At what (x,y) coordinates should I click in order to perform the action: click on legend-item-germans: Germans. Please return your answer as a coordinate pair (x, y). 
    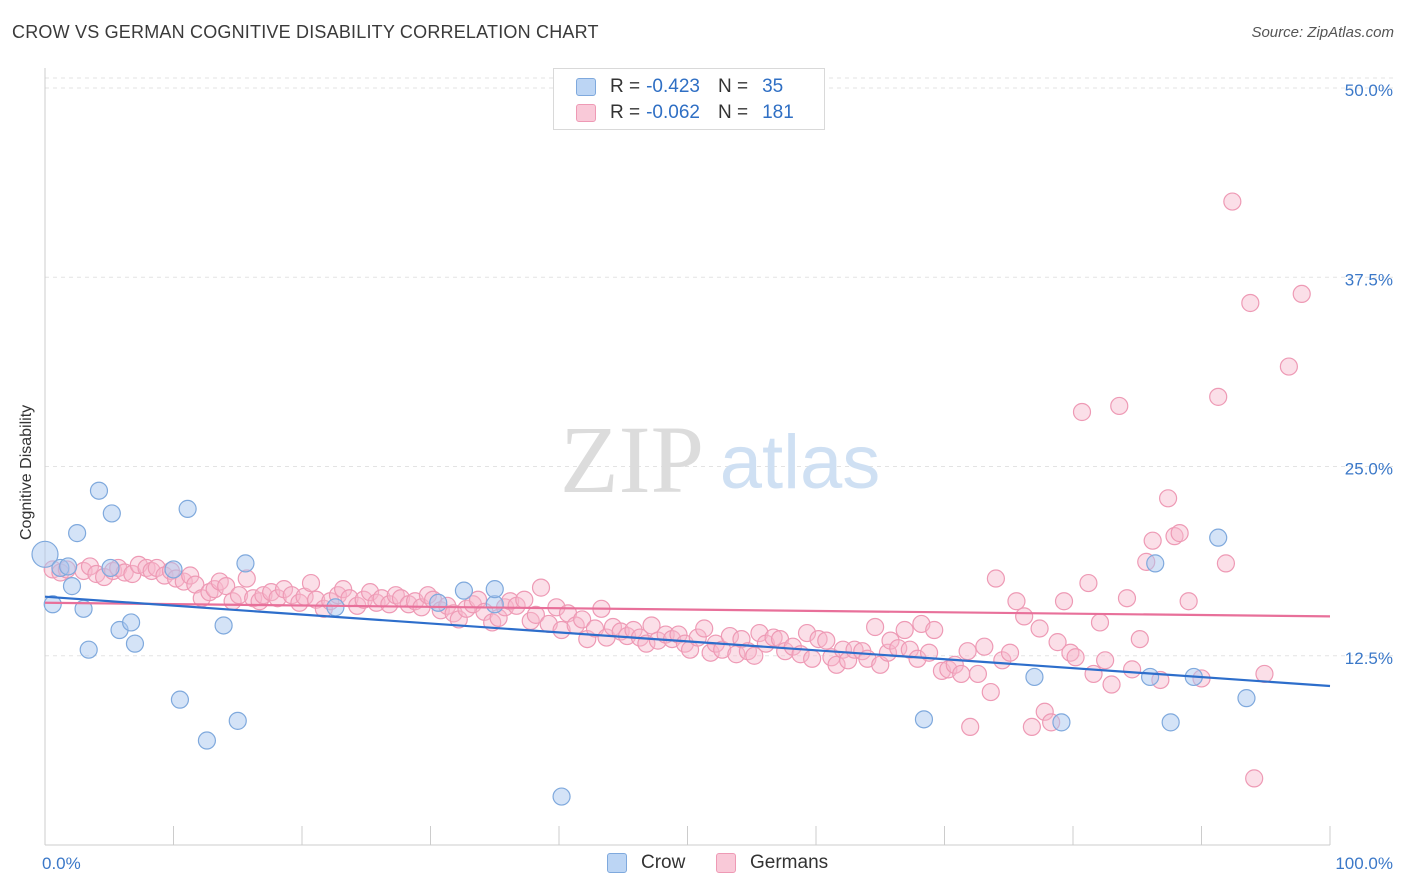
    Looking at the image, I should click on (772, 863).